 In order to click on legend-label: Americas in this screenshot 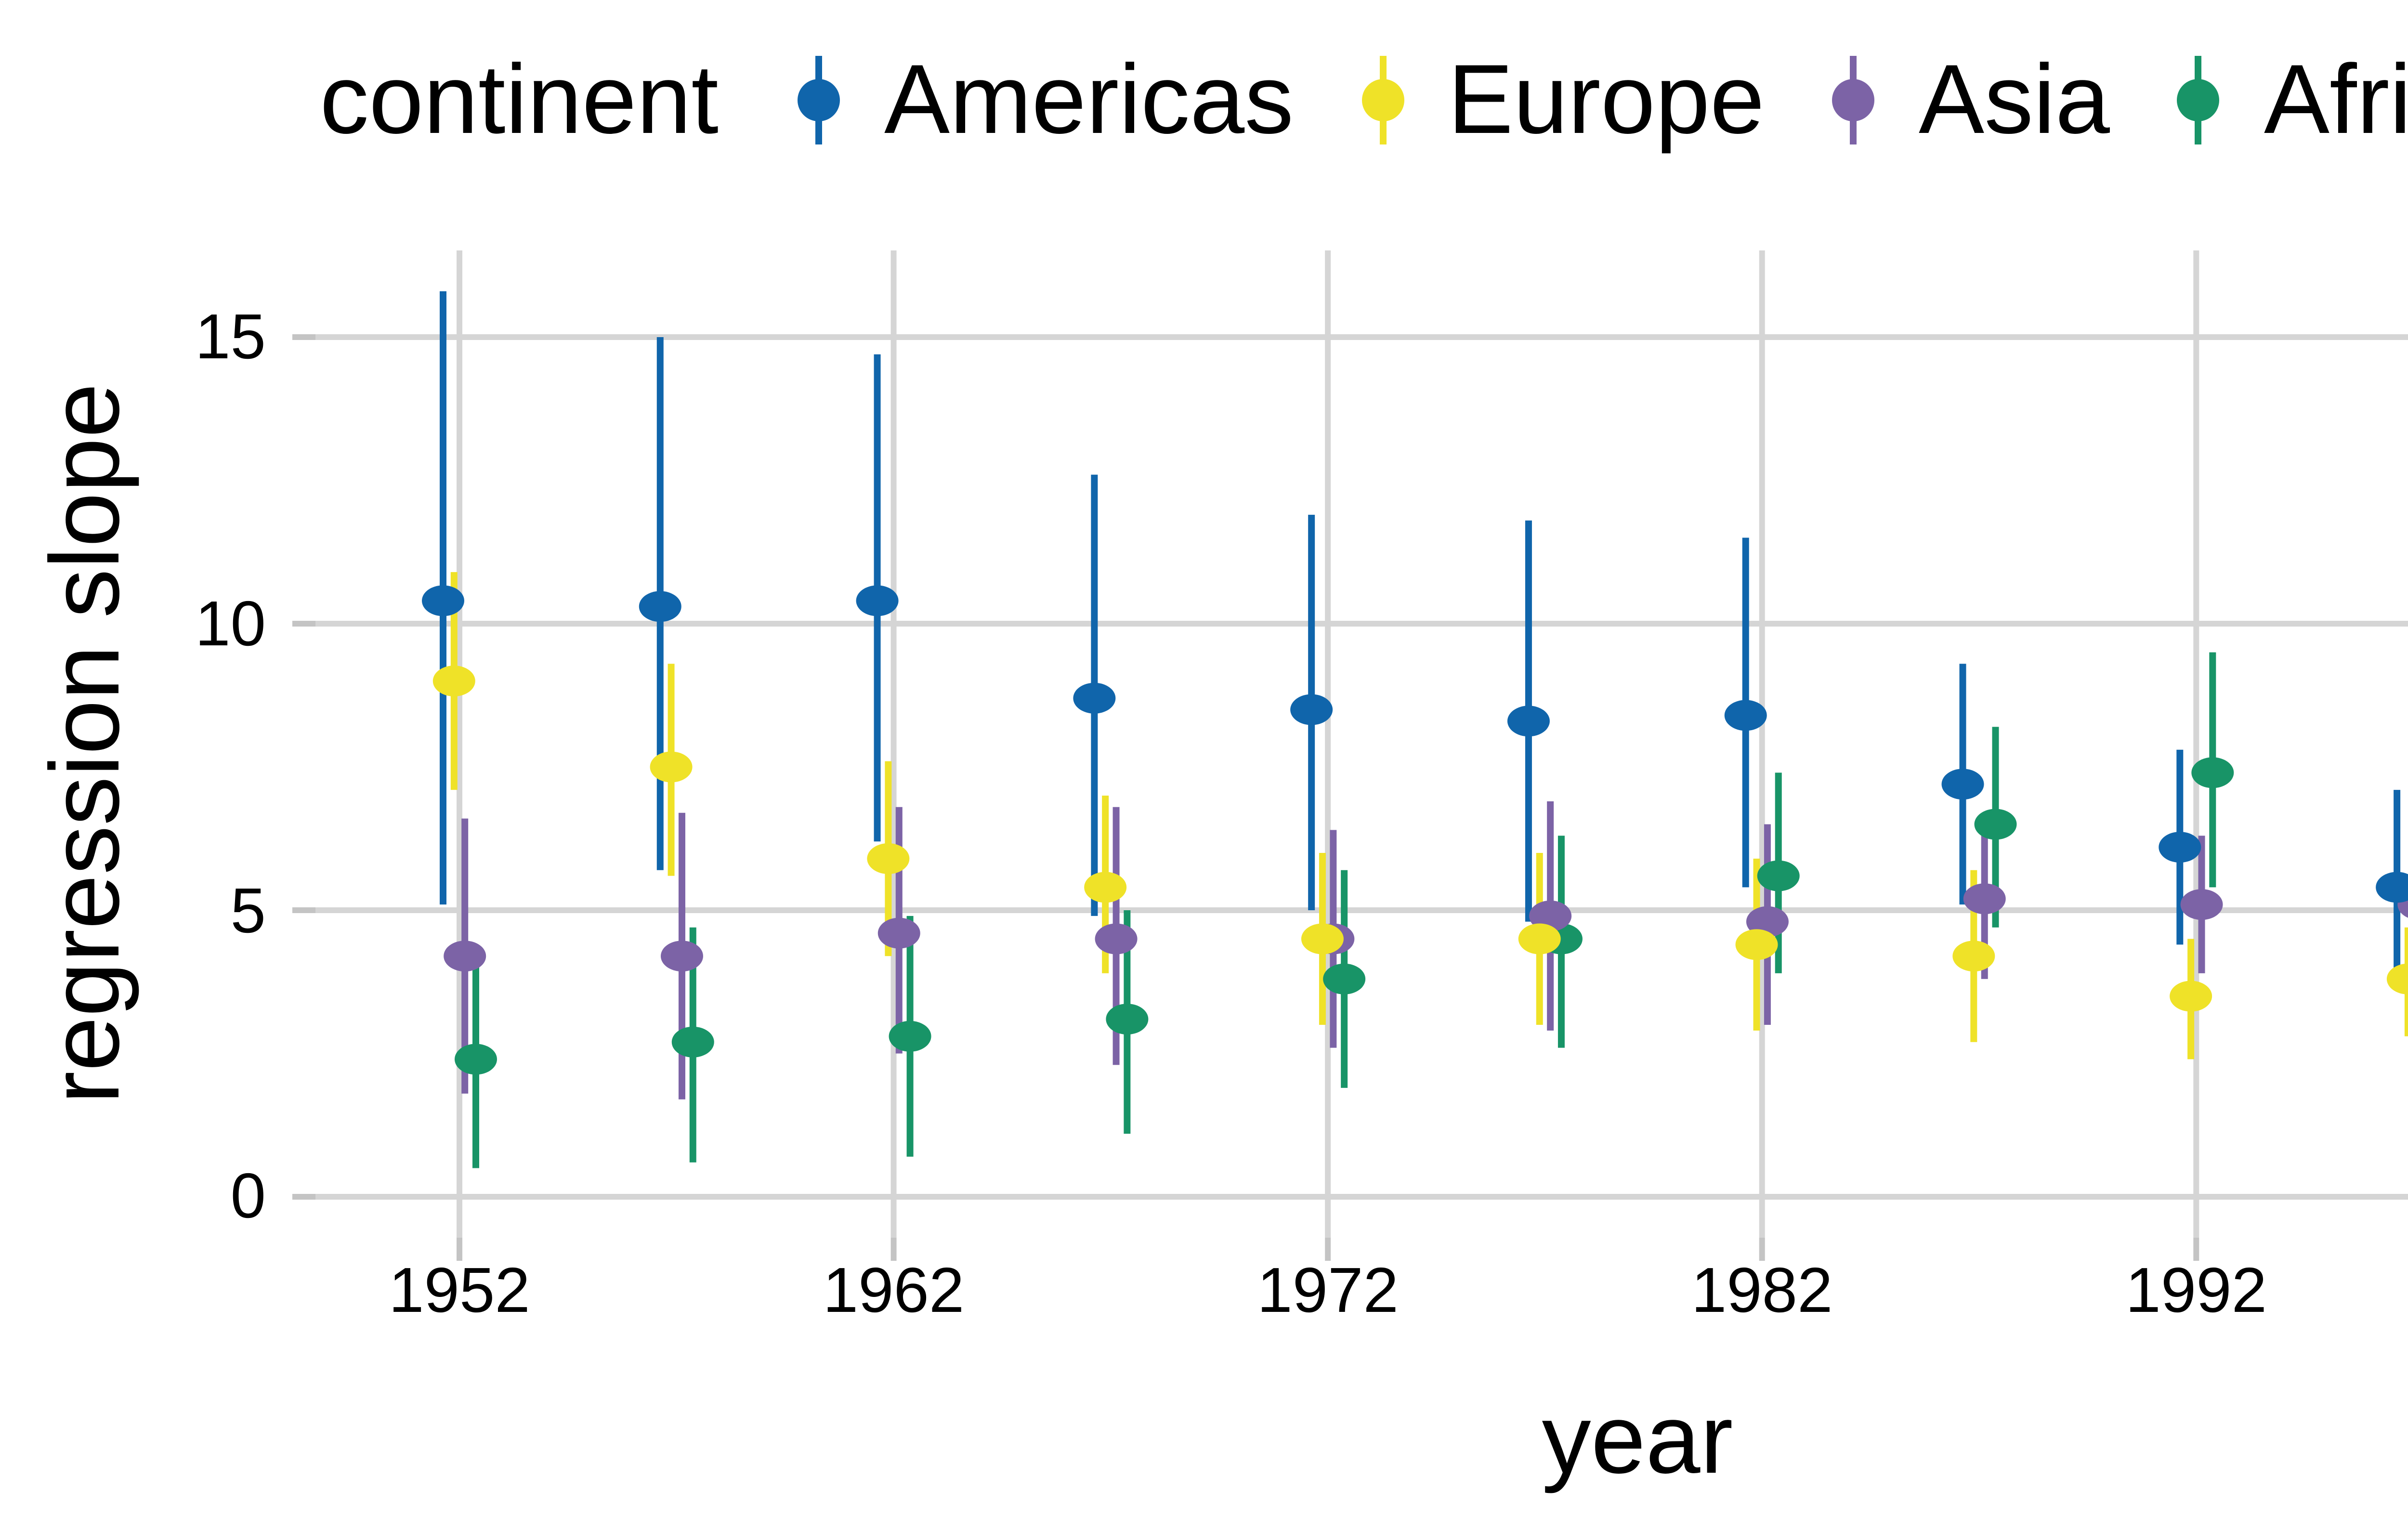, I will do `click(1089, 99)`.